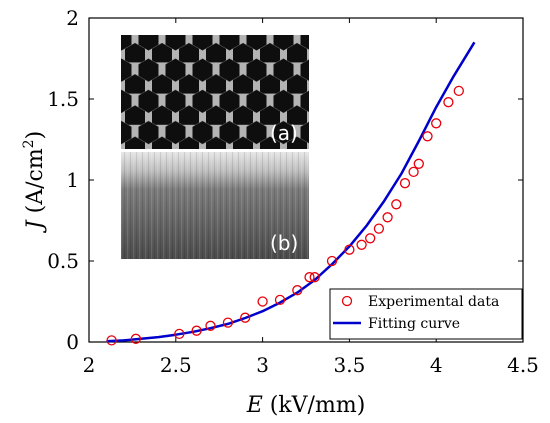 Image resolution: width=550 pixels, height=423 pixels. I want to click on legend-box, so click(426, 314).